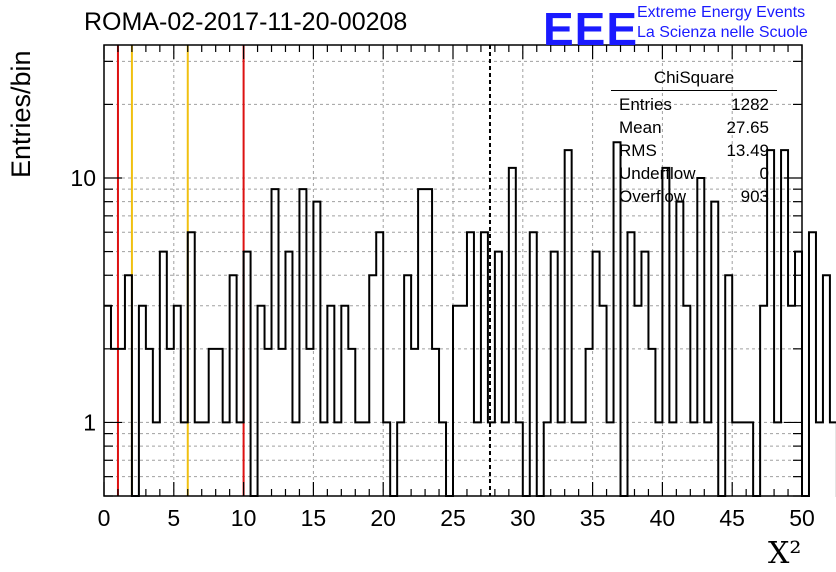 This screenshot has height=572, width=836. I want to click on x-tick-label: 20, so click(383, 518).